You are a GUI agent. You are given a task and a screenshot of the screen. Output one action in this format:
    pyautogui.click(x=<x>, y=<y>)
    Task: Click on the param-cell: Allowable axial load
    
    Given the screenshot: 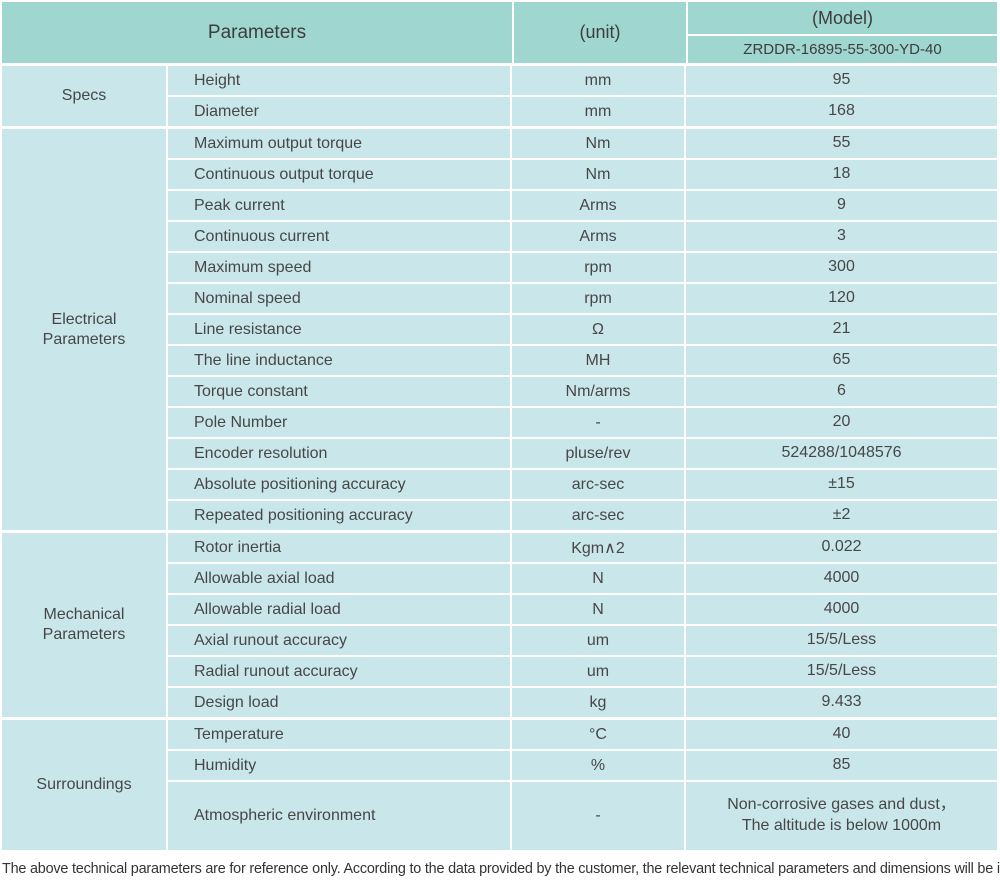 What is the action you would take?
    pyautogui.click(x=339, y=578)
    